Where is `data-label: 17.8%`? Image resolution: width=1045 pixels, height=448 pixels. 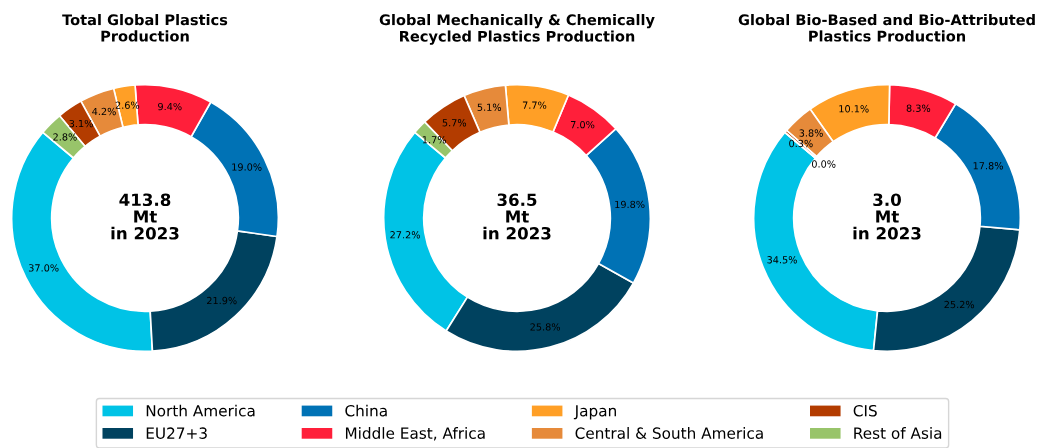 data-label: 17.8% is located at coordinates (988, 166).